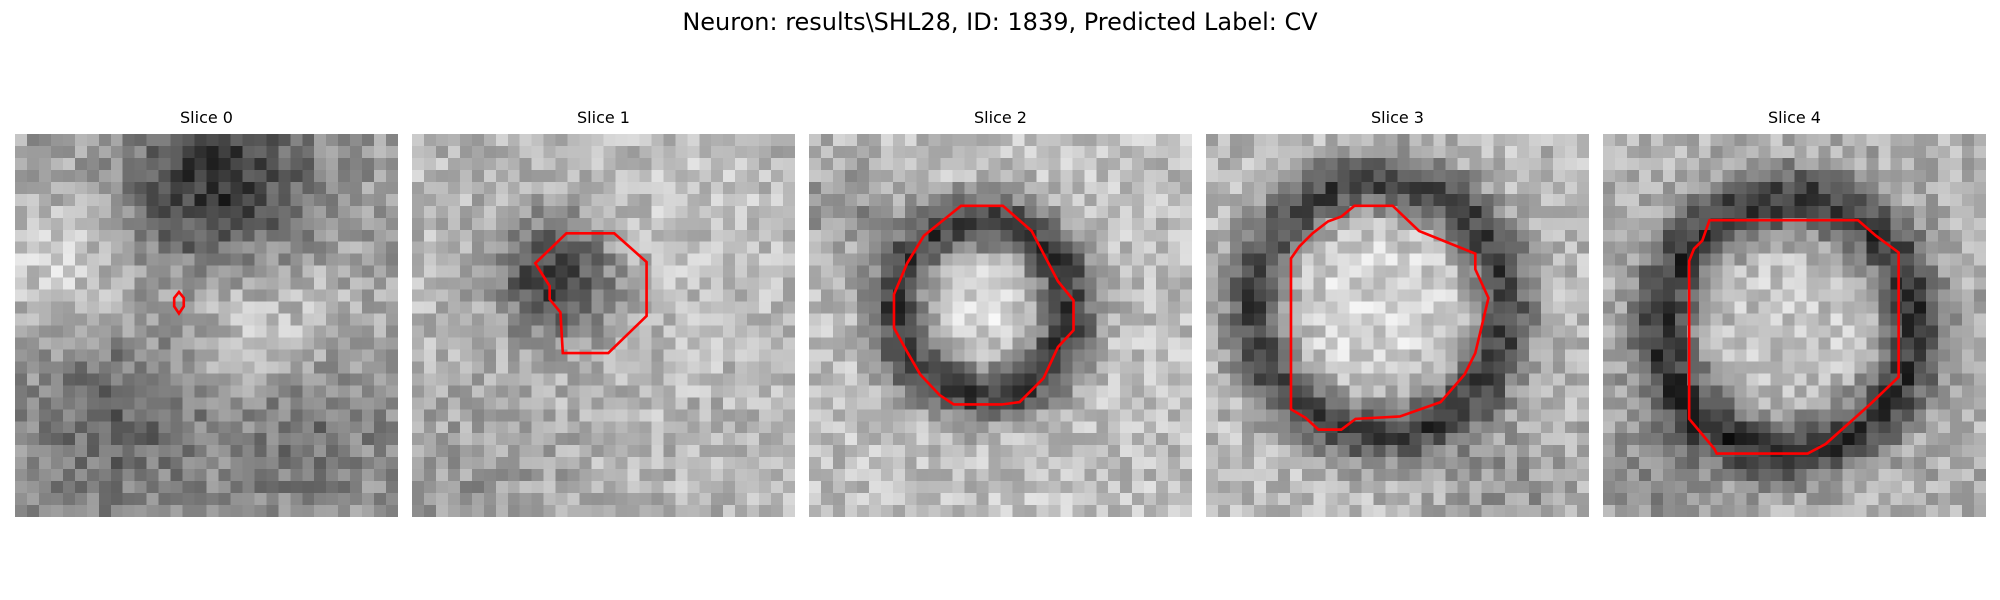 The height and width of the screenshot is (600, 2000). Describe the element at coordinates (1794, 117) in the screenshot. I see `slice-title-4: Slice 4` at that location.